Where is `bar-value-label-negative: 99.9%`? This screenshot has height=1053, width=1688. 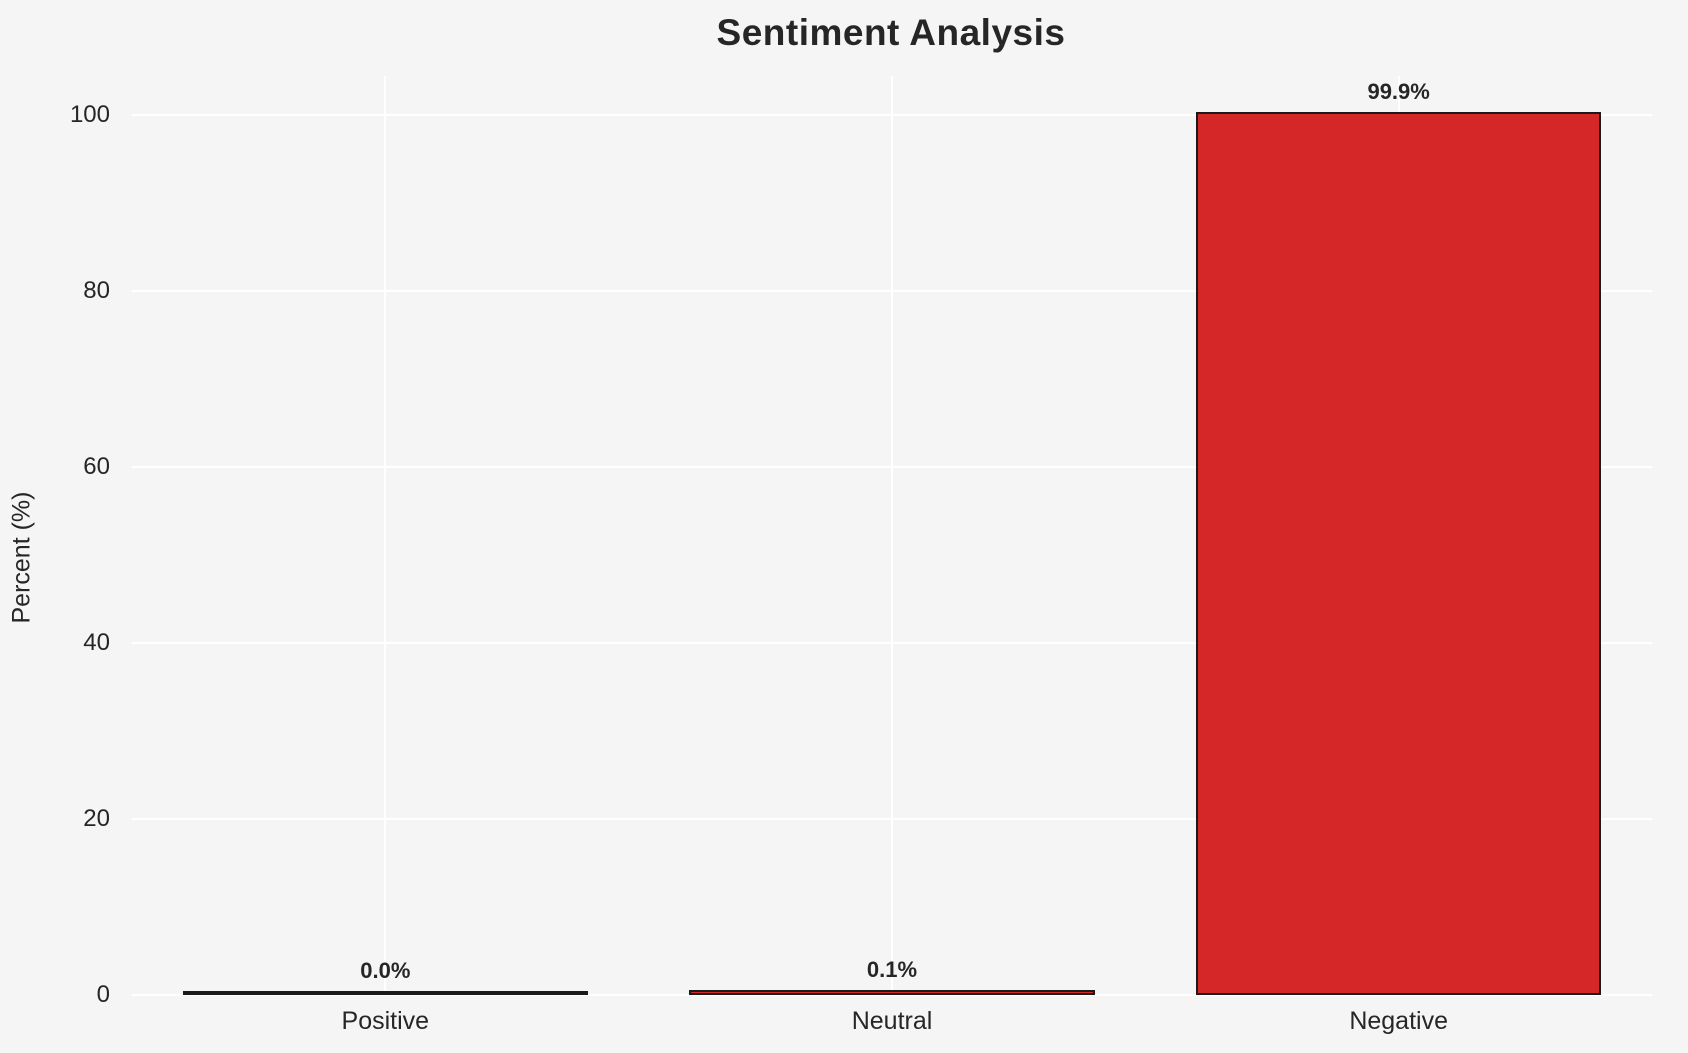
bar-value-label-negative: 99.9% is located at coordinates (1398, 91).